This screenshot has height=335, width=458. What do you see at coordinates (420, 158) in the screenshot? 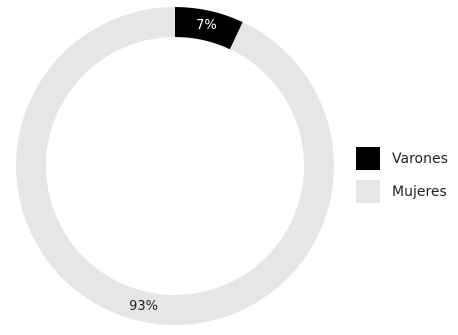
I see `legend-label-varones: Varones` at bounding box center [420, 158].